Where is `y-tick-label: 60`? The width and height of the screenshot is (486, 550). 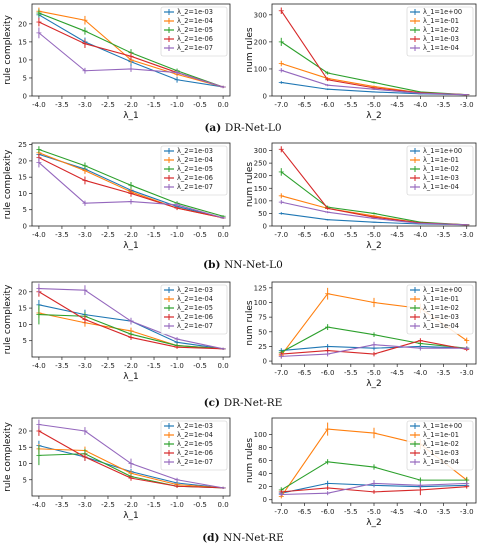 y-tick-label: 60 is located at coordinates (262, 461).